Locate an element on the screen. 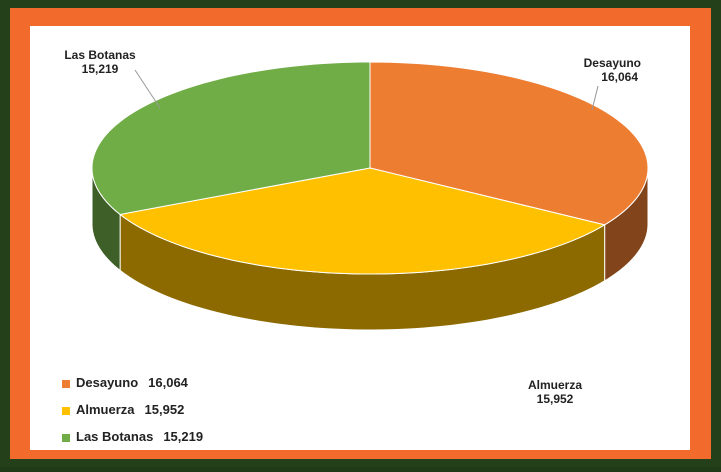 This screenshot has height=472, width=721. data-label-value: 15,219 is located at coordinates (100, 69).